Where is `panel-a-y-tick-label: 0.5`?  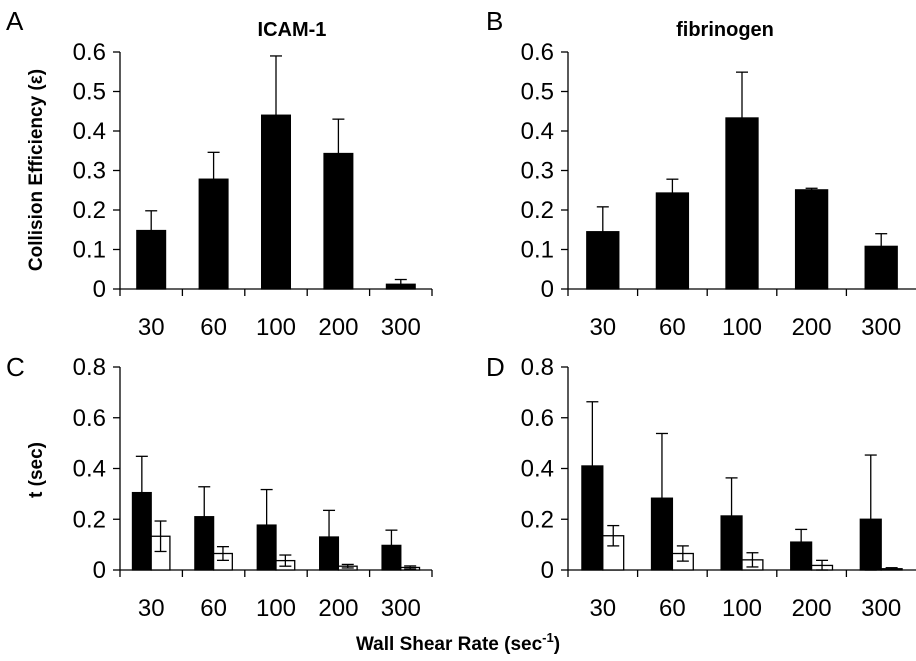
panel-a-y-tick-label: 0.5 is located at coordinates (89, 92).